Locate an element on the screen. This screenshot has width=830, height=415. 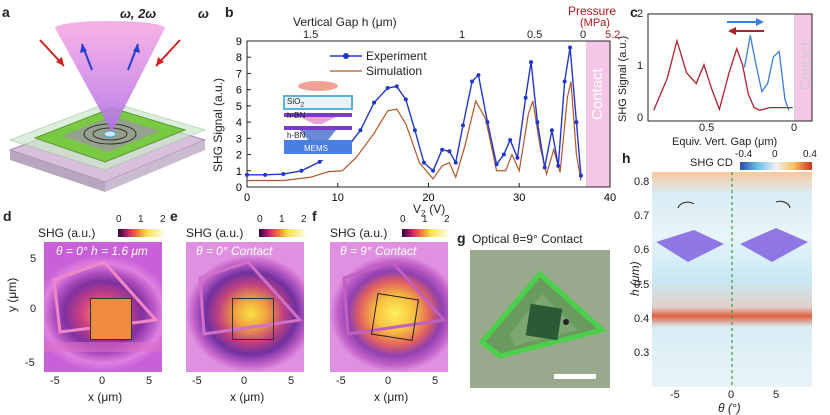
cbar-f-2: 2 is located at coordinates (447, 219).